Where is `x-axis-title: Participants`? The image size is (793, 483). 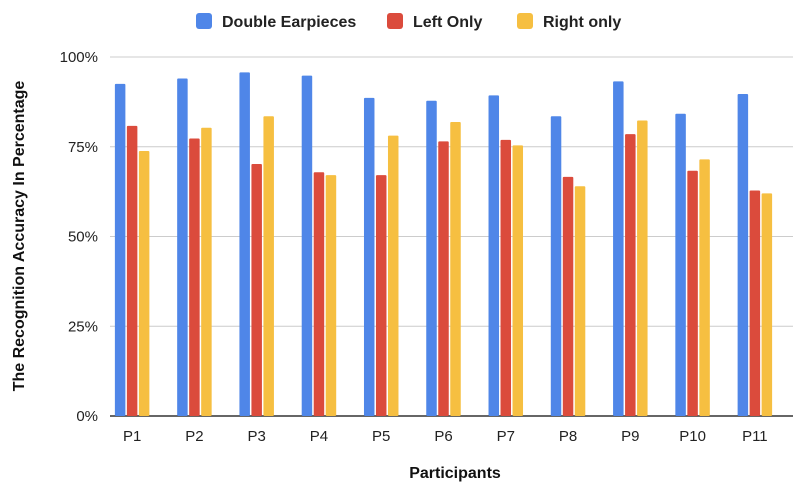 x-axis-title: Participants is located at coordinates (455, 473).